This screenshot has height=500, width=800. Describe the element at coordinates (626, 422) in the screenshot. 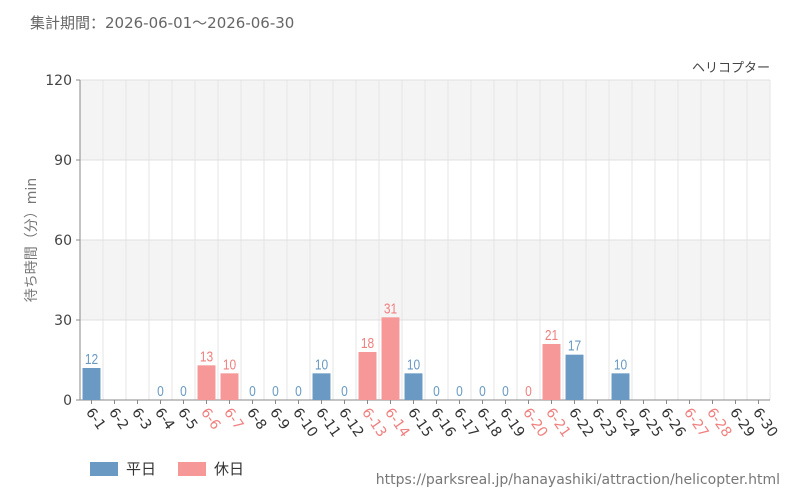

I see `x-tick-label-6-24: 6-24` at that location.